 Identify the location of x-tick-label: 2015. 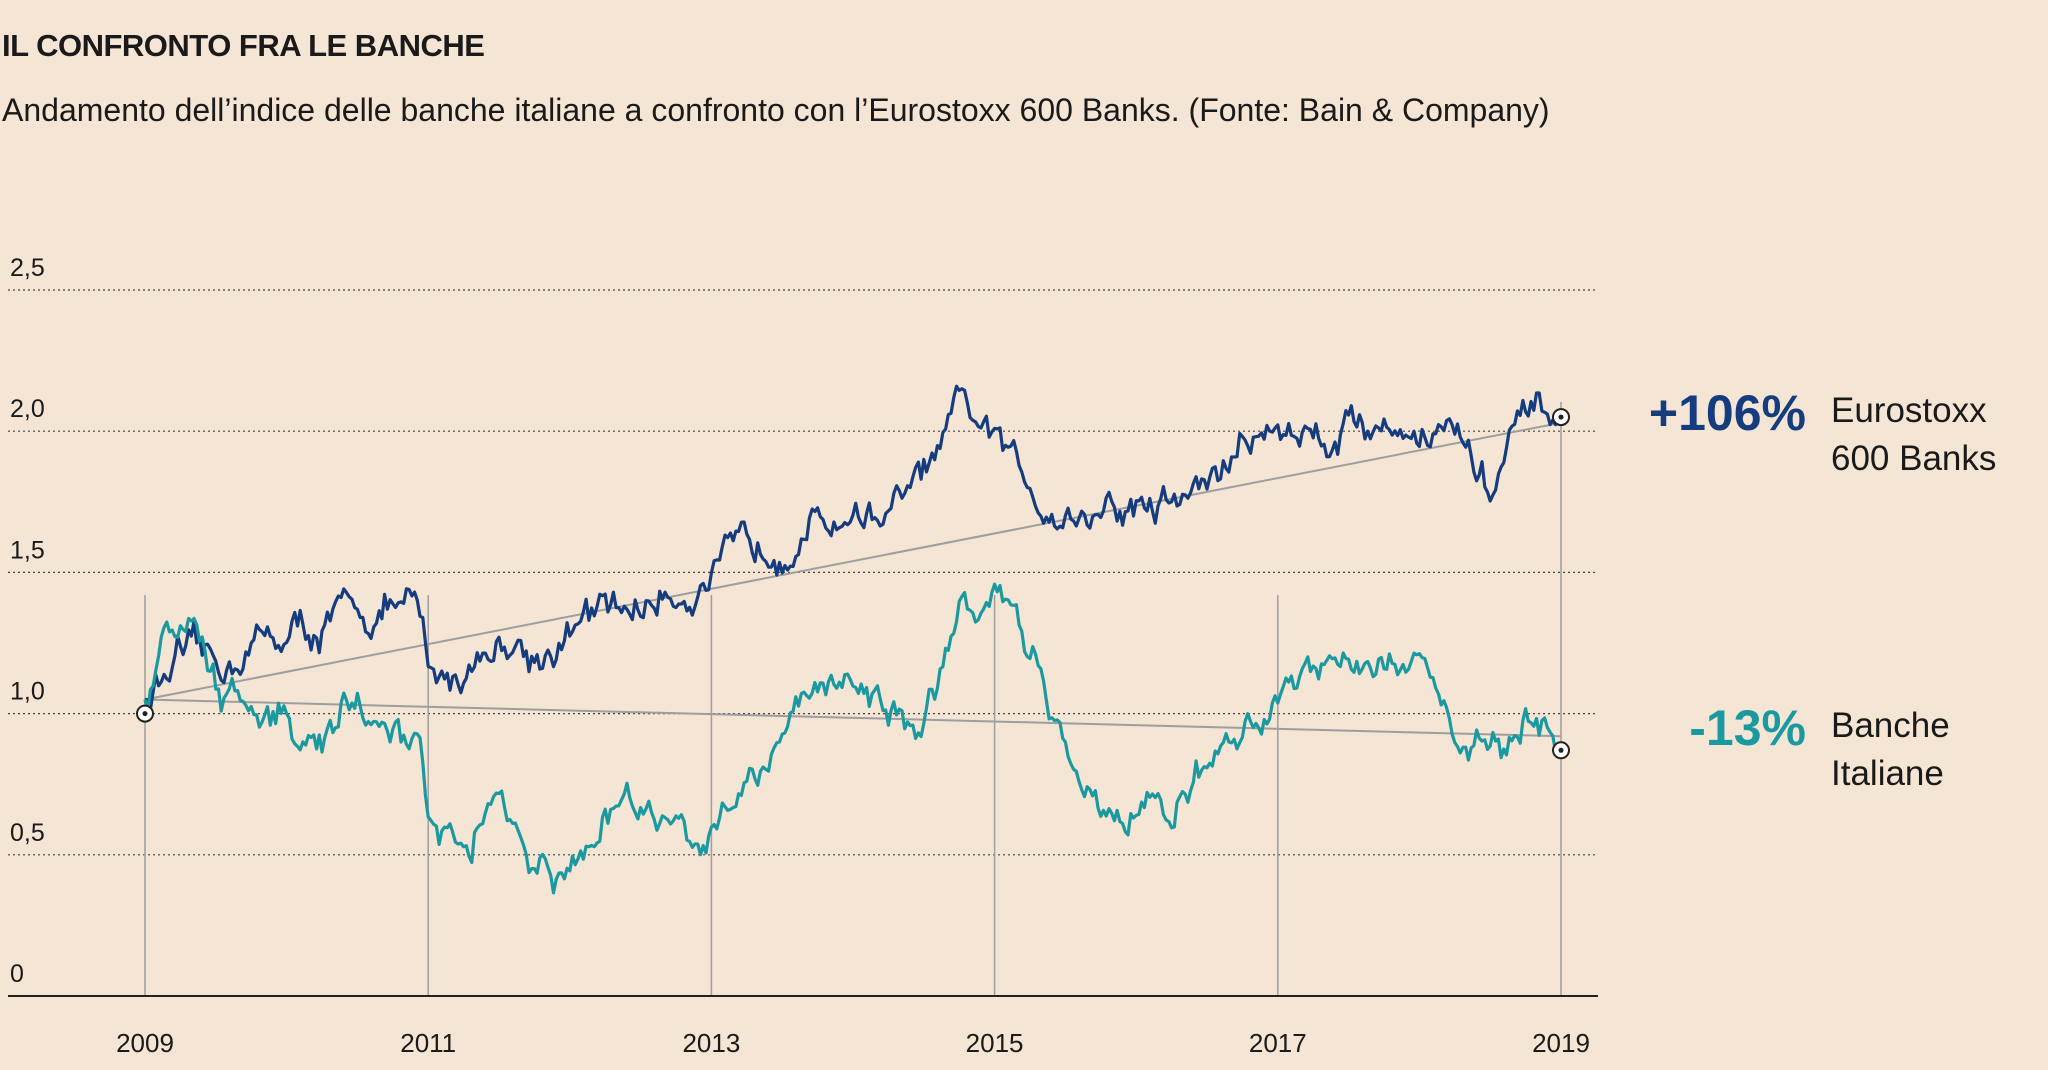
(995, 1043).